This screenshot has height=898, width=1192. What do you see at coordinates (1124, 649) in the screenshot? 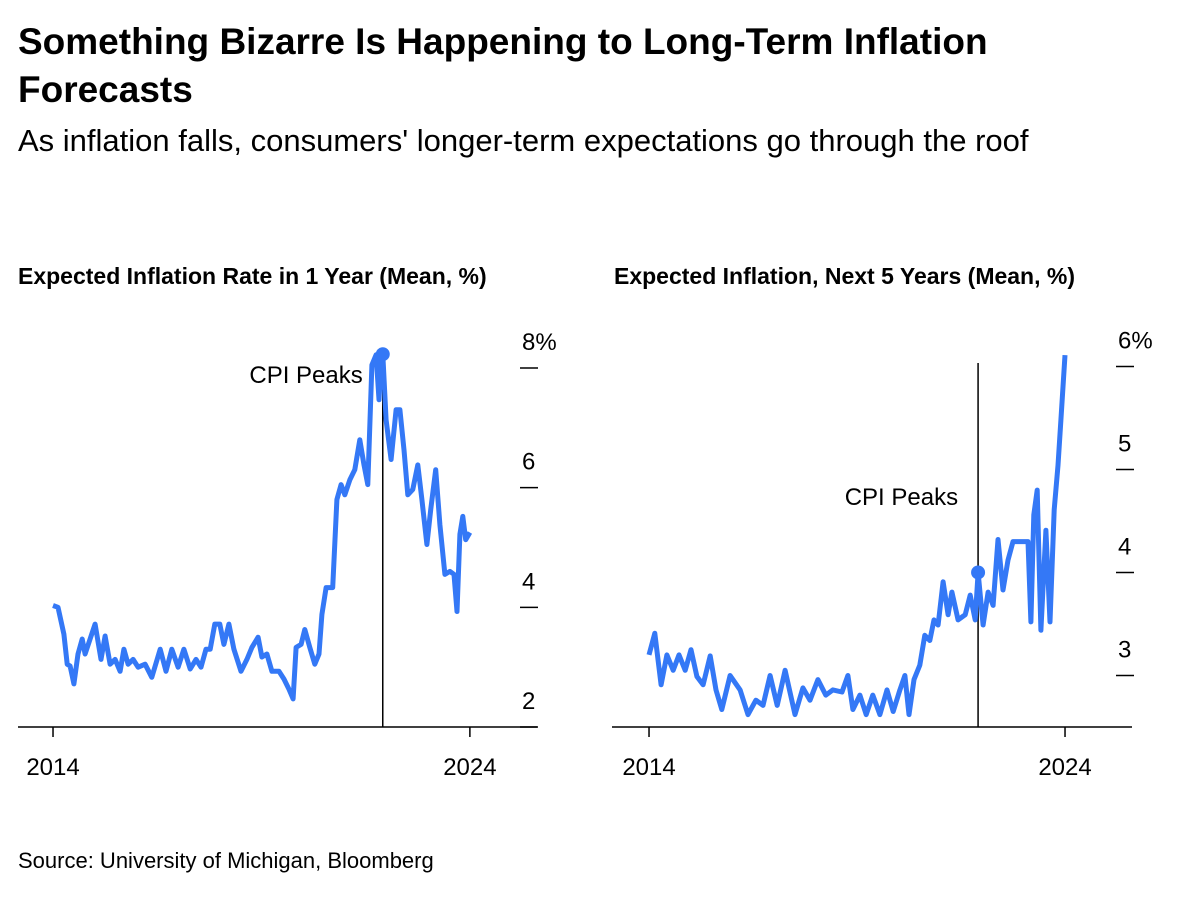
I see `y-tick-label: 3` at bounding box center [1124, 649].